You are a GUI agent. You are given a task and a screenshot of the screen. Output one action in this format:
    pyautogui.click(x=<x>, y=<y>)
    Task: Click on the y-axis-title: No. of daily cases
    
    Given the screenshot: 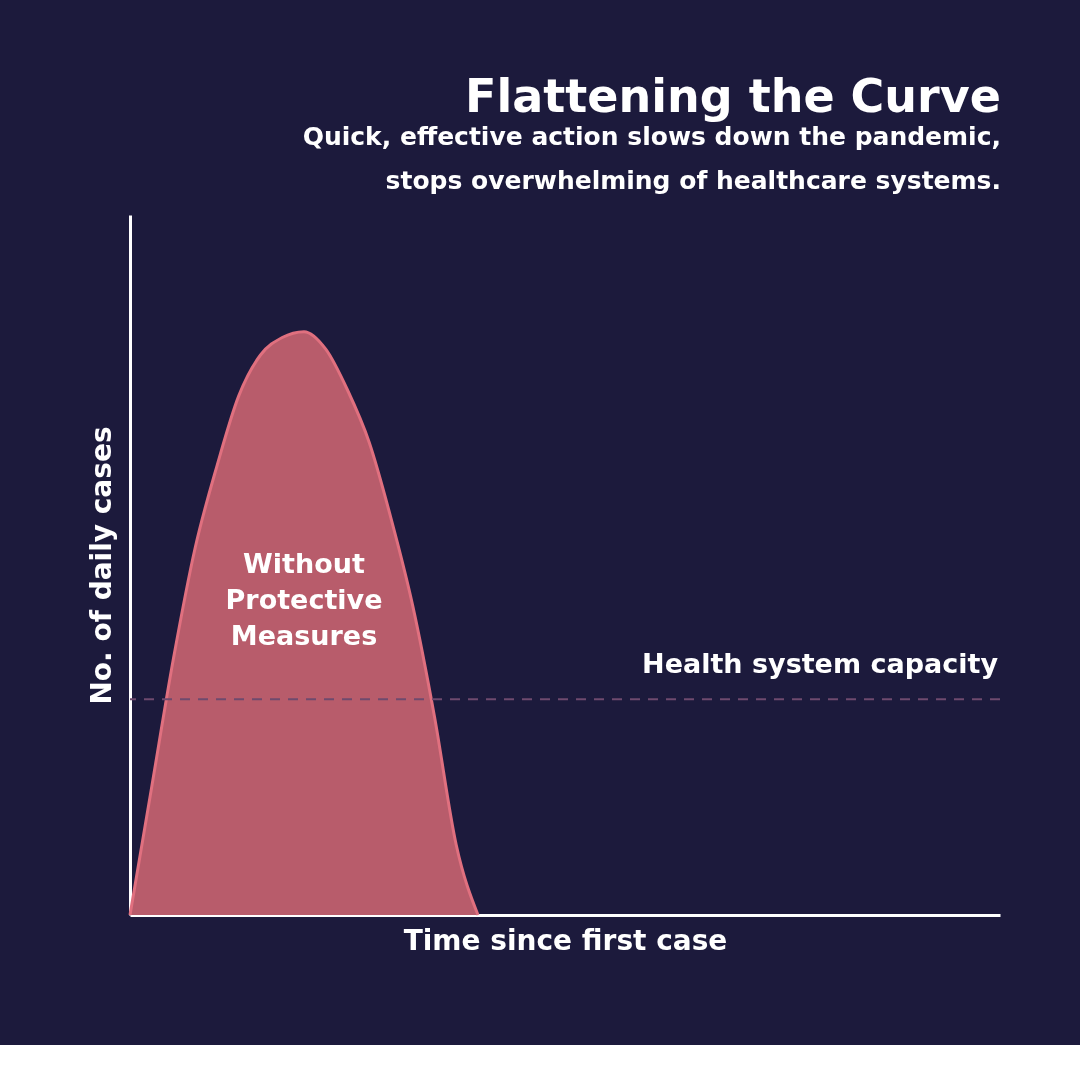 What is the action you would take?
    pyautogui.click(x=101, y=565)
    